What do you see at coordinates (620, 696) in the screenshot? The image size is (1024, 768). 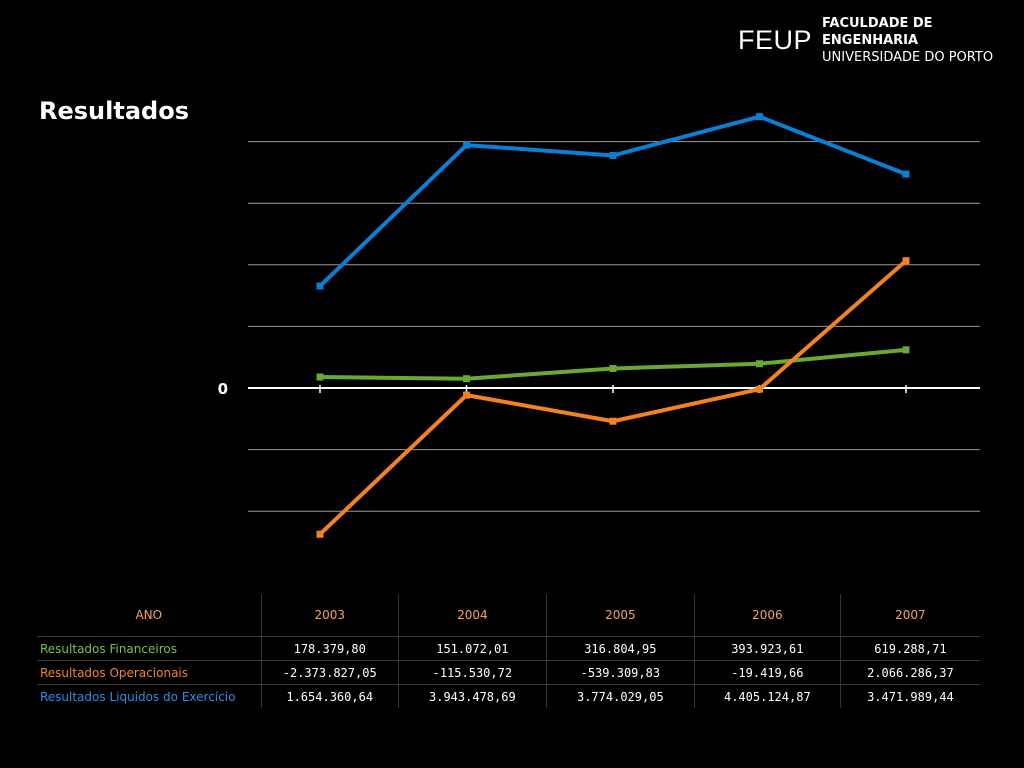 I see `table-cell: 3.774.029,05` at bounding box center [620, 696].